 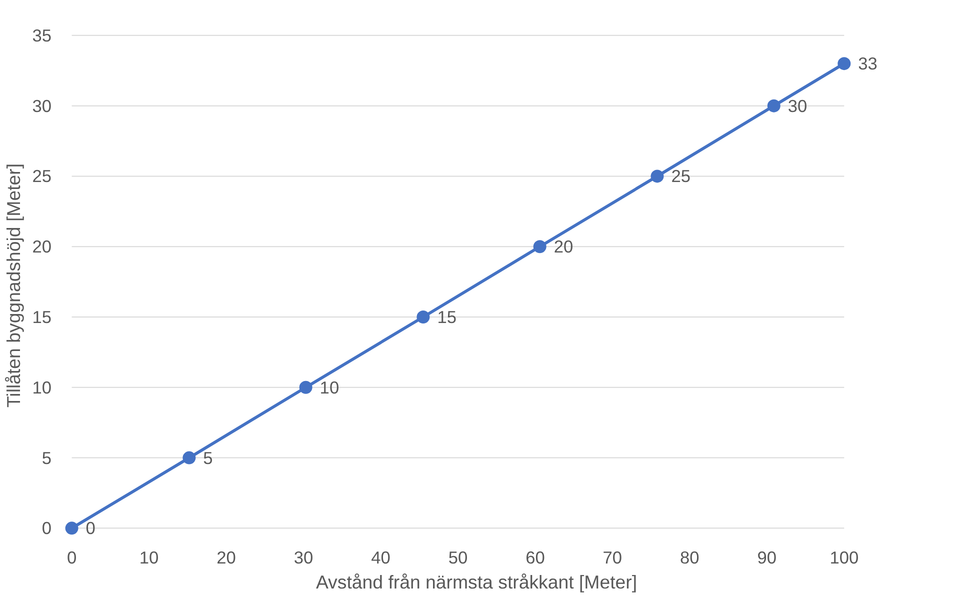 I want to click on data-label: 10, so click(x=330, y=387).